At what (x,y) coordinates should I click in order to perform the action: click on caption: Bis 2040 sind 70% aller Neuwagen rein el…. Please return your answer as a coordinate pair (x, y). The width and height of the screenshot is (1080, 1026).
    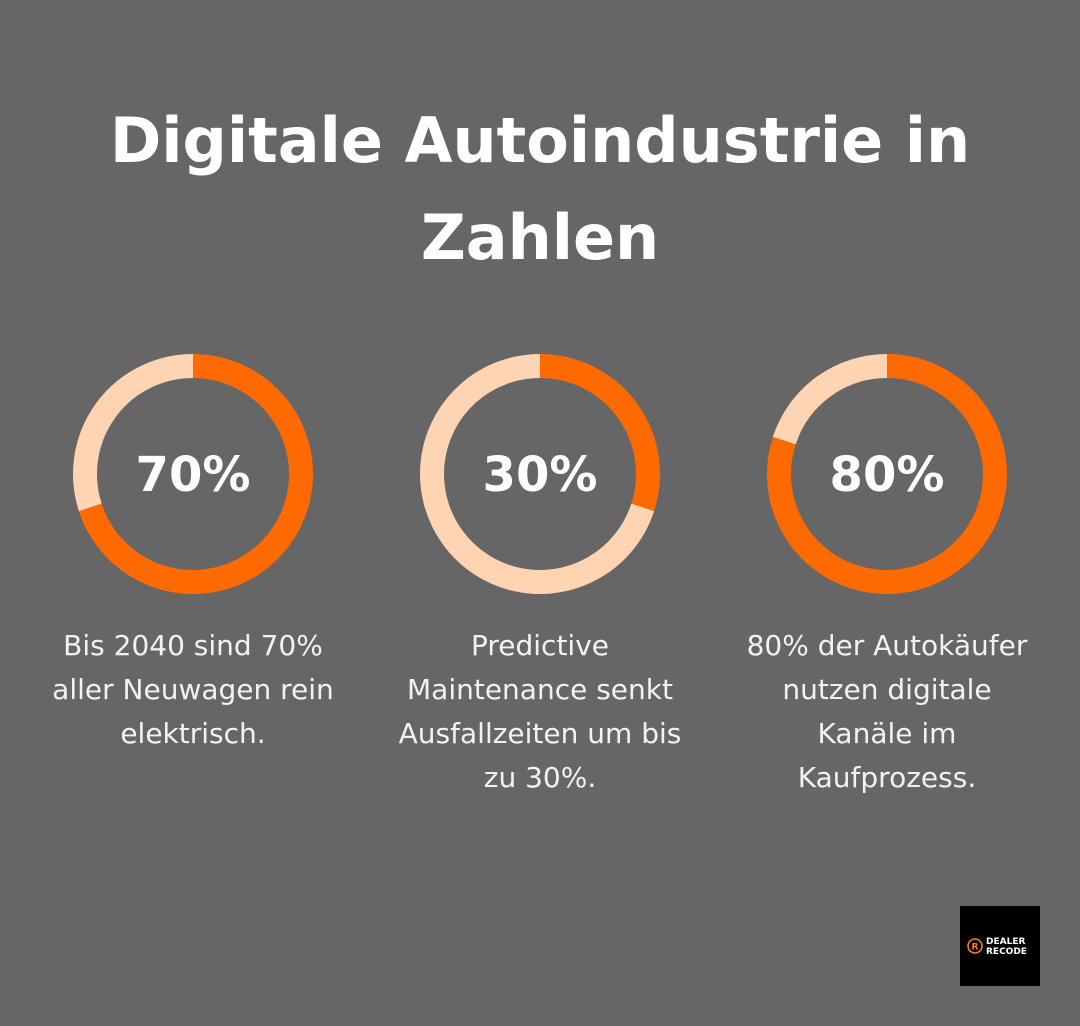
    Looking at the image, I should click on (193, 689).